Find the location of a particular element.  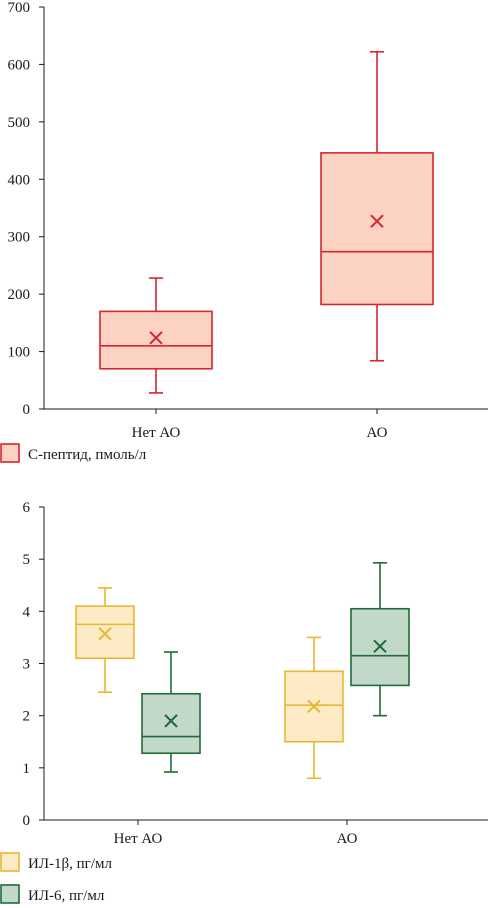

y-tick-label: 5 is located at coordinates (27, 560).